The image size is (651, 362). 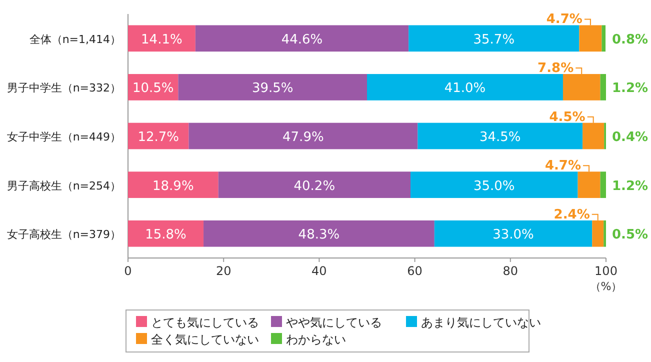 I want to click on data-label: 4.5%, so click(x=567, y=117).